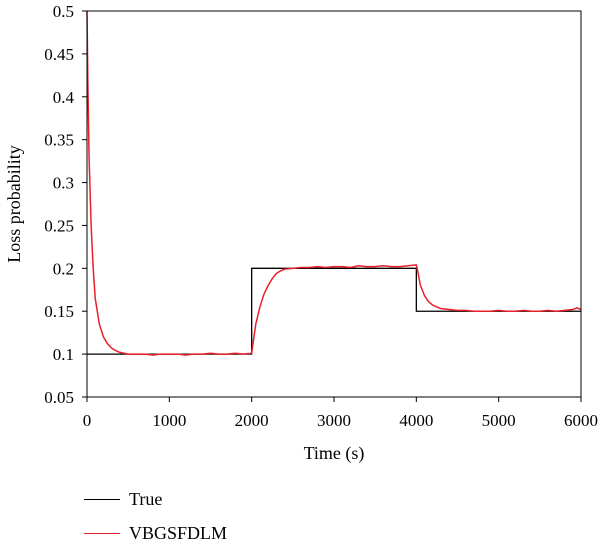 Image resolution: width=600 pixels, height=554 pixels. Describe the element at coordinates (499, 420) in the screenshot. I see `x-tick-label: 5000` at that location.